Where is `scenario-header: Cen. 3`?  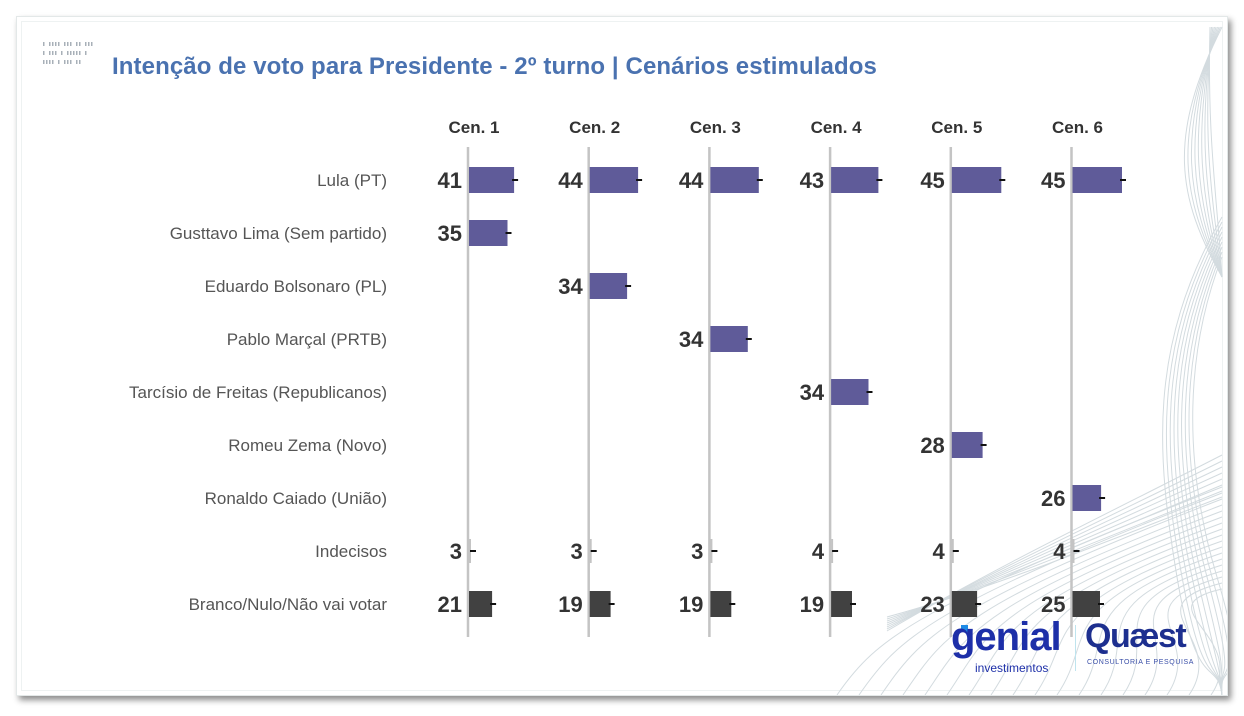
scenario-header: Cen. 3 is located at coordinates (715, 127).